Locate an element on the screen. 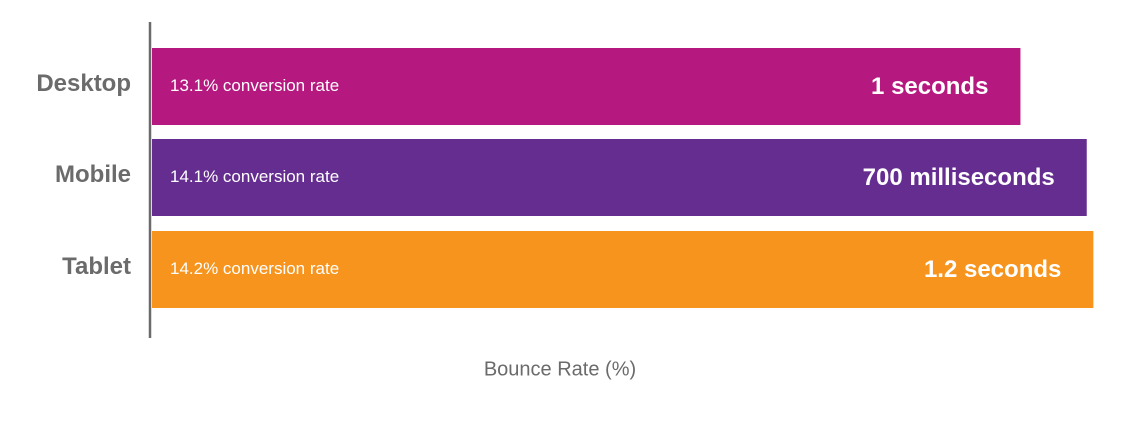 The height and width of the screenshot is (425, 1134). value-label: 14.2% conversion rate is located at coordinates (254, 268).